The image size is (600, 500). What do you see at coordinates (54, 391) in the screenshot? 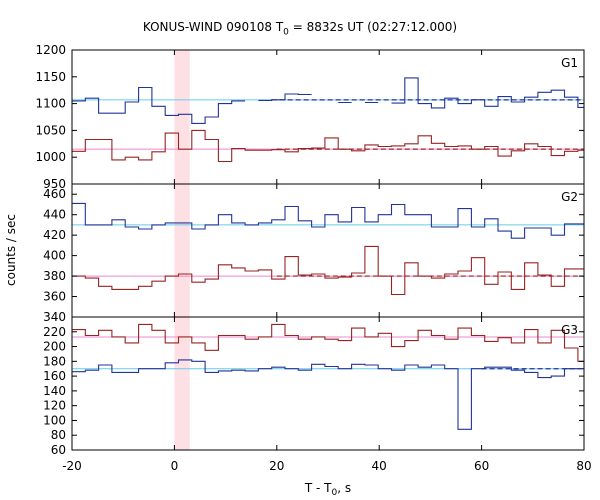
I see `g3-ytick-label: 140` at bounding box center [54, 391].